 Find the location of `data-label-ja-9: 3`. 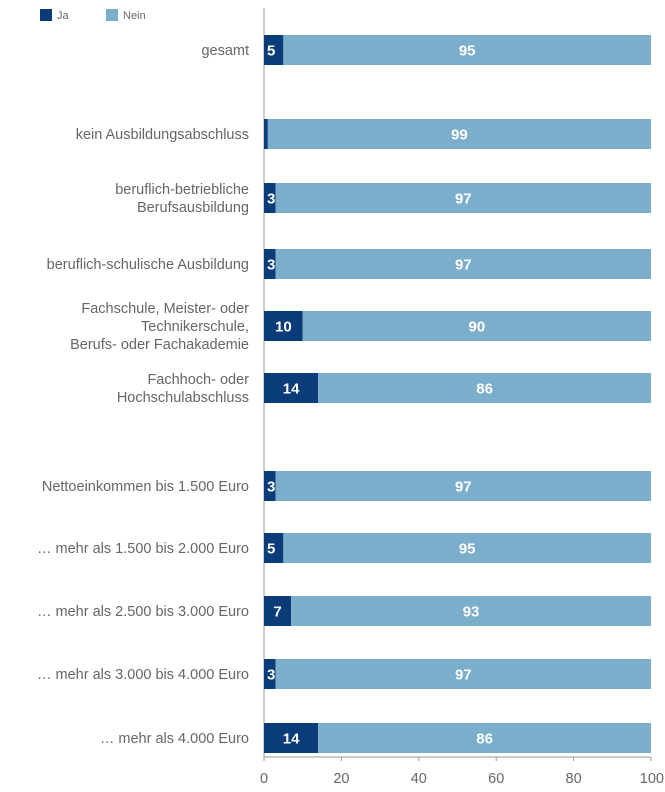

data-label-ja-9: 3 is located at coordinates (271, 675).